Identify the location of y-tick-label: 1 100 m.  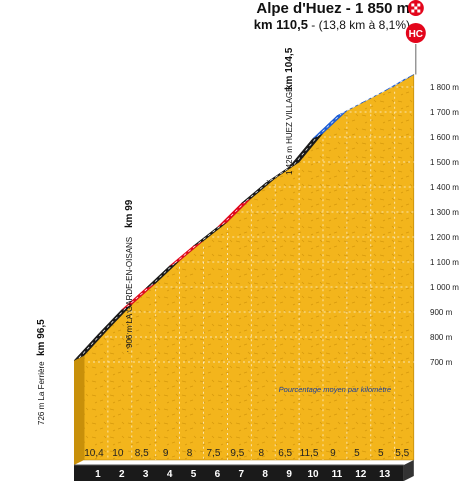
(444, 262).